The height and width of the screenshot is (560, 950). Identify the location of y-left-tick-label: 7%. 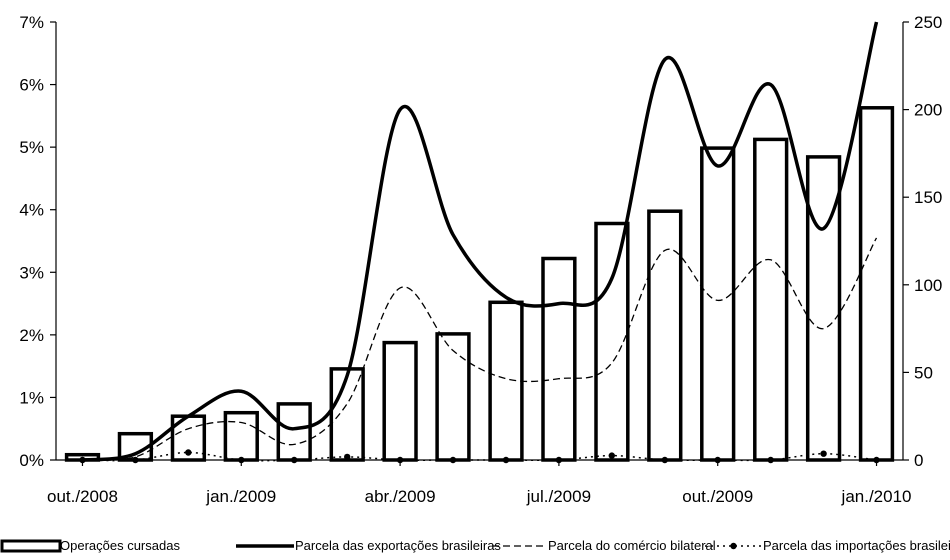
(31, 22).